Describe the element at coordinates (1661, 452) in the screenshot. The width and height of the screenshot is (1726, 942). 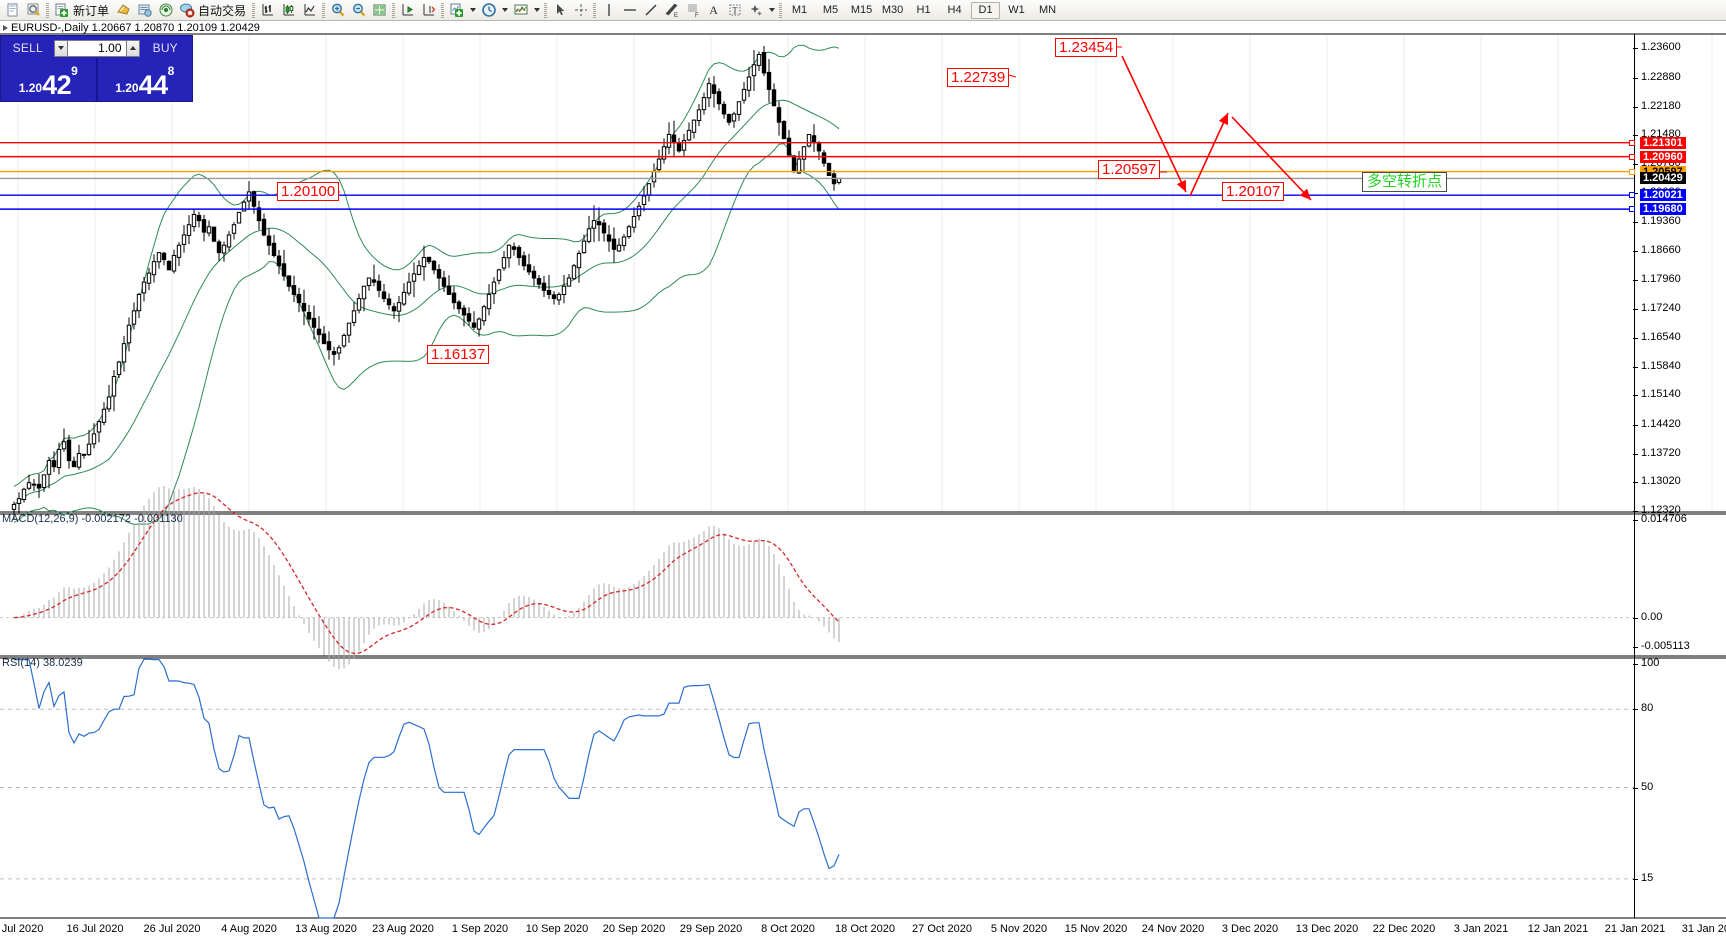
I see `price-axis-tick-14: 1.13720` at that location.